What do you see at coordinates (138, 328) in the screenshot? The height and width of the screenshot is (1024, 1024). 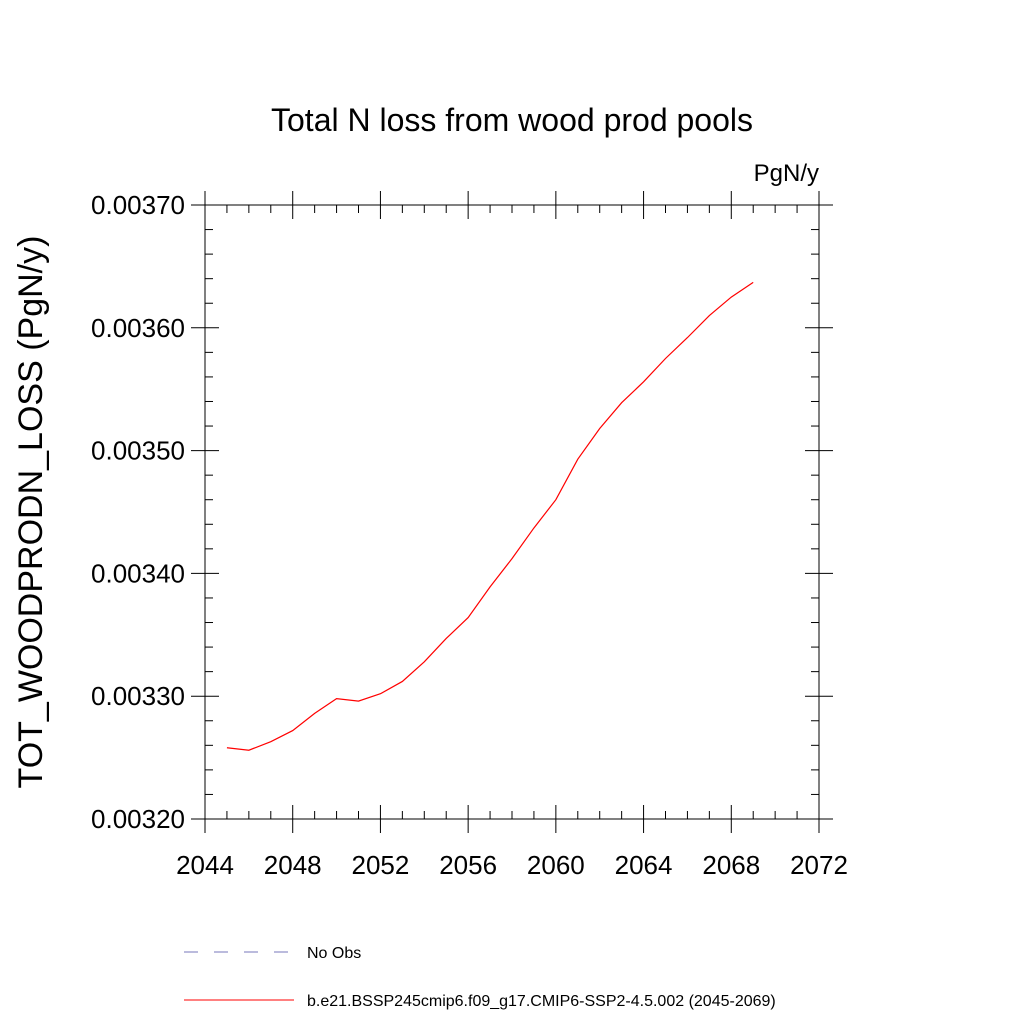 I see `y-tick-label: 0.00360` at bounding box center [138, 328].